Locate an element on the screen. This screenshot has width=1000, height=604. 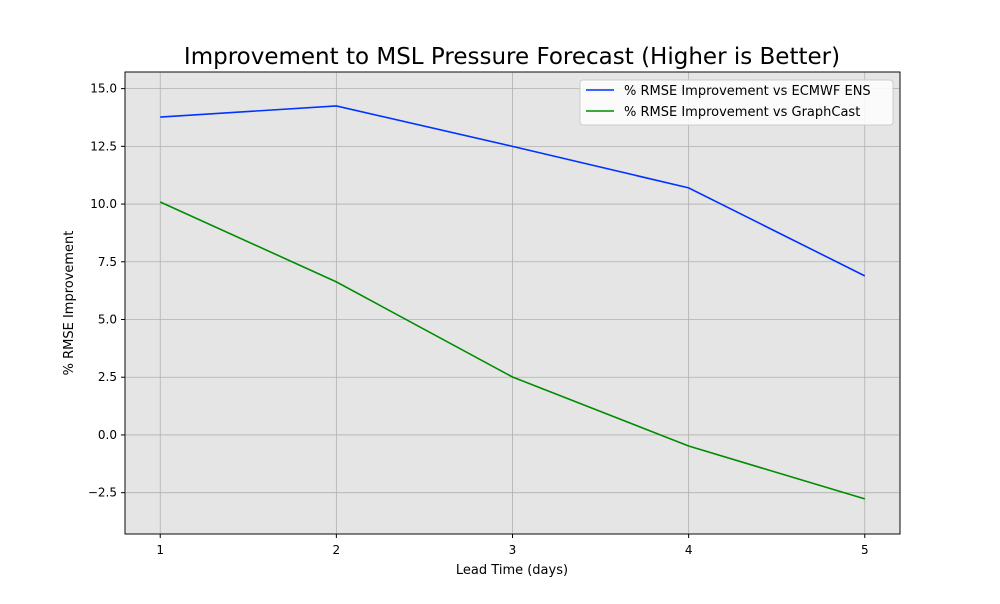
y-tick-label: 5.0 is located at coordinates (107, 320).